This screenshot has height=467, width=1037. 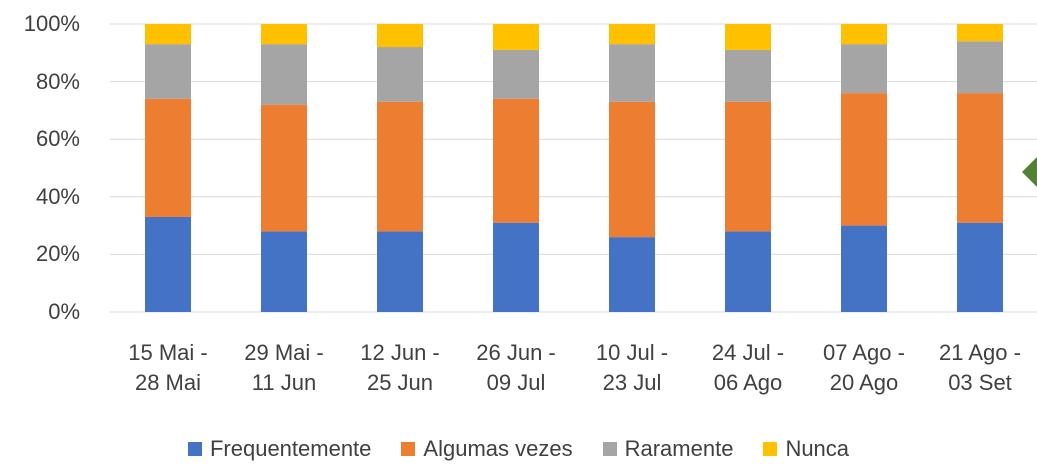 I want to click on legend-label: Algumas vezes, so click(x=498, y=448).